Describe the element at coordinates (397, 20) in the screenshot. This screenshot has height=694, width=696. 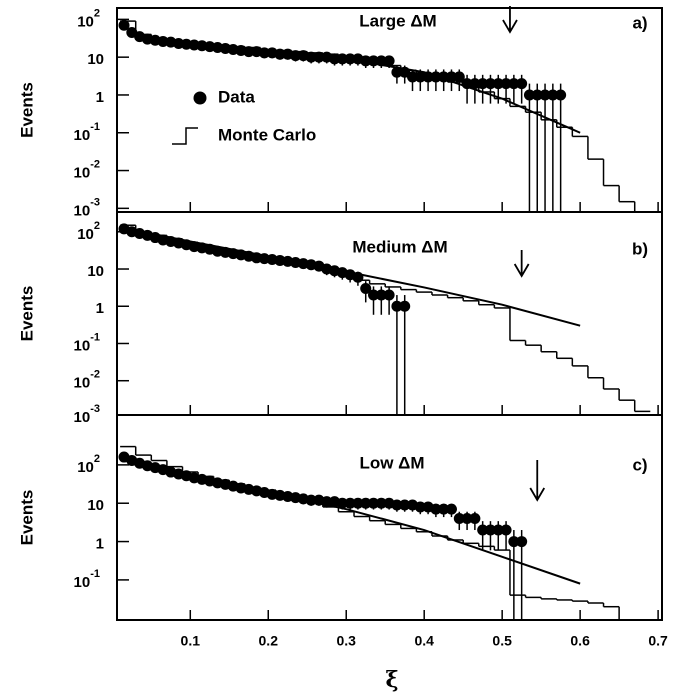
I see `panel-title: Large ΔM` at that location.